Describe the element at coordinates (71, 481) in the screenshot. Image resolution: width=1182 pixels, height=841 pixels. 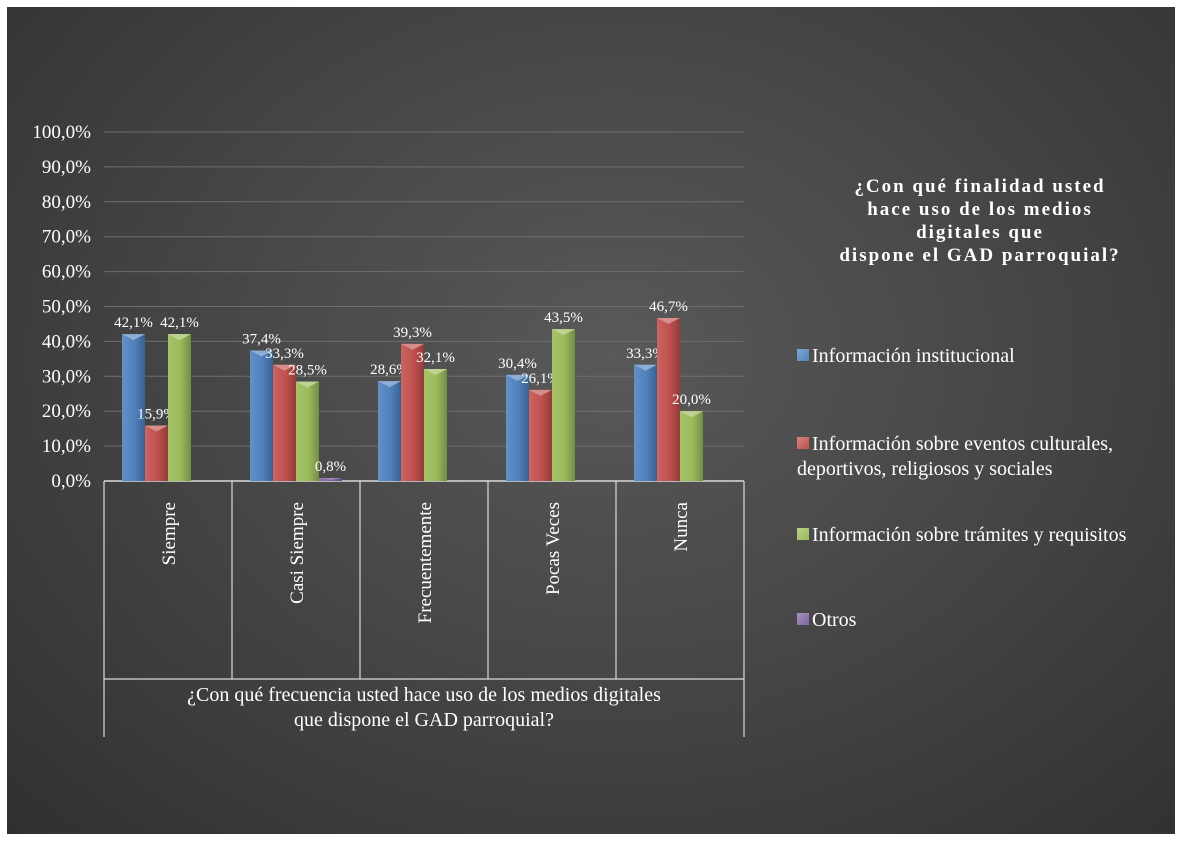
I see `y-tick-label: 0,0%` at that location.